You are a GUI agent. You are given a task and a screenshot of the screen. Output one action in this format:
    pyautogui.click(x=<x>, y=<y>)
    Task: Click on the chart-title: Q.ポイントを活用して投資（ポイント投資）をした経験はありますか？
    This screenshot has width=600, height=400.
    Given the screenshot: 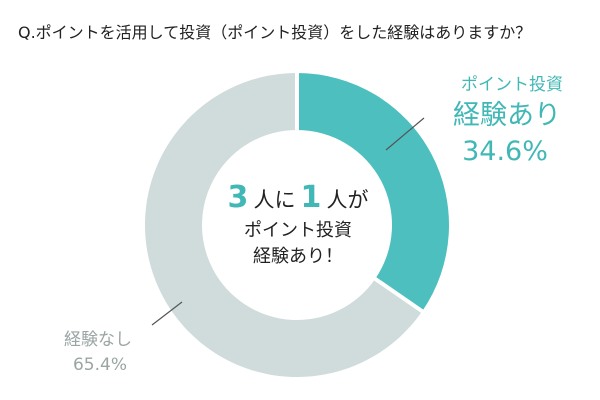 What is the action you would take?
    pyautogui.click(x=274, y=32)
    